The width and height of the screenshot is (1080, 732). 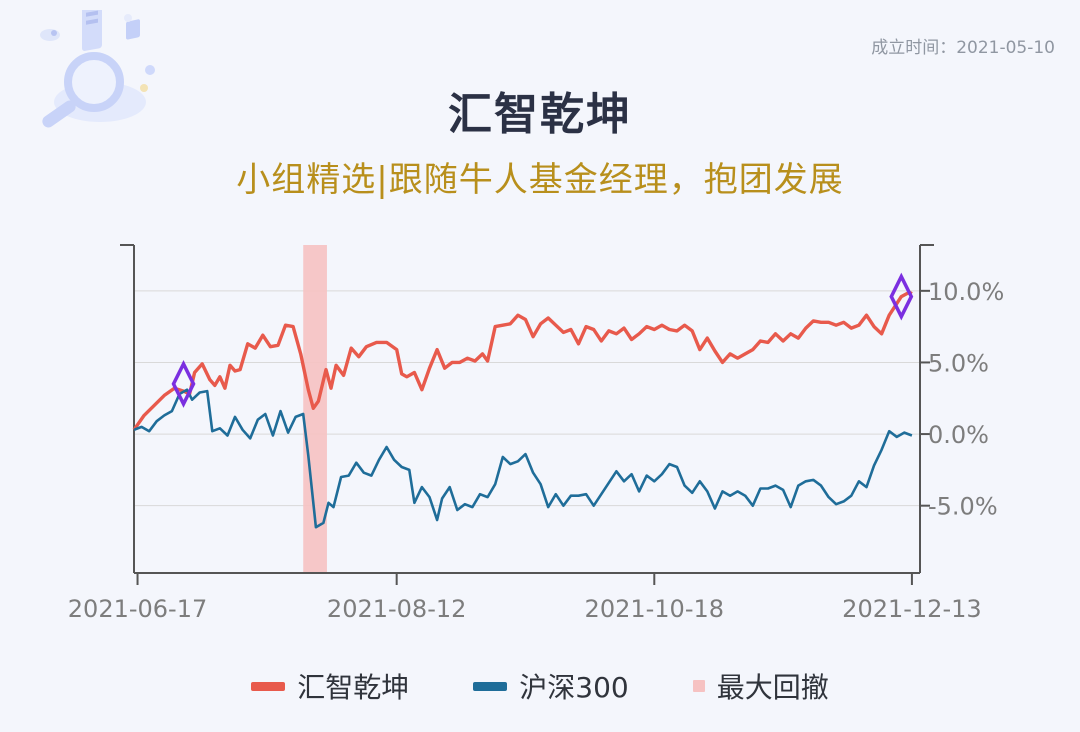 I want to click on y-tick-label: 5.0%, so click(x=958, y=363).